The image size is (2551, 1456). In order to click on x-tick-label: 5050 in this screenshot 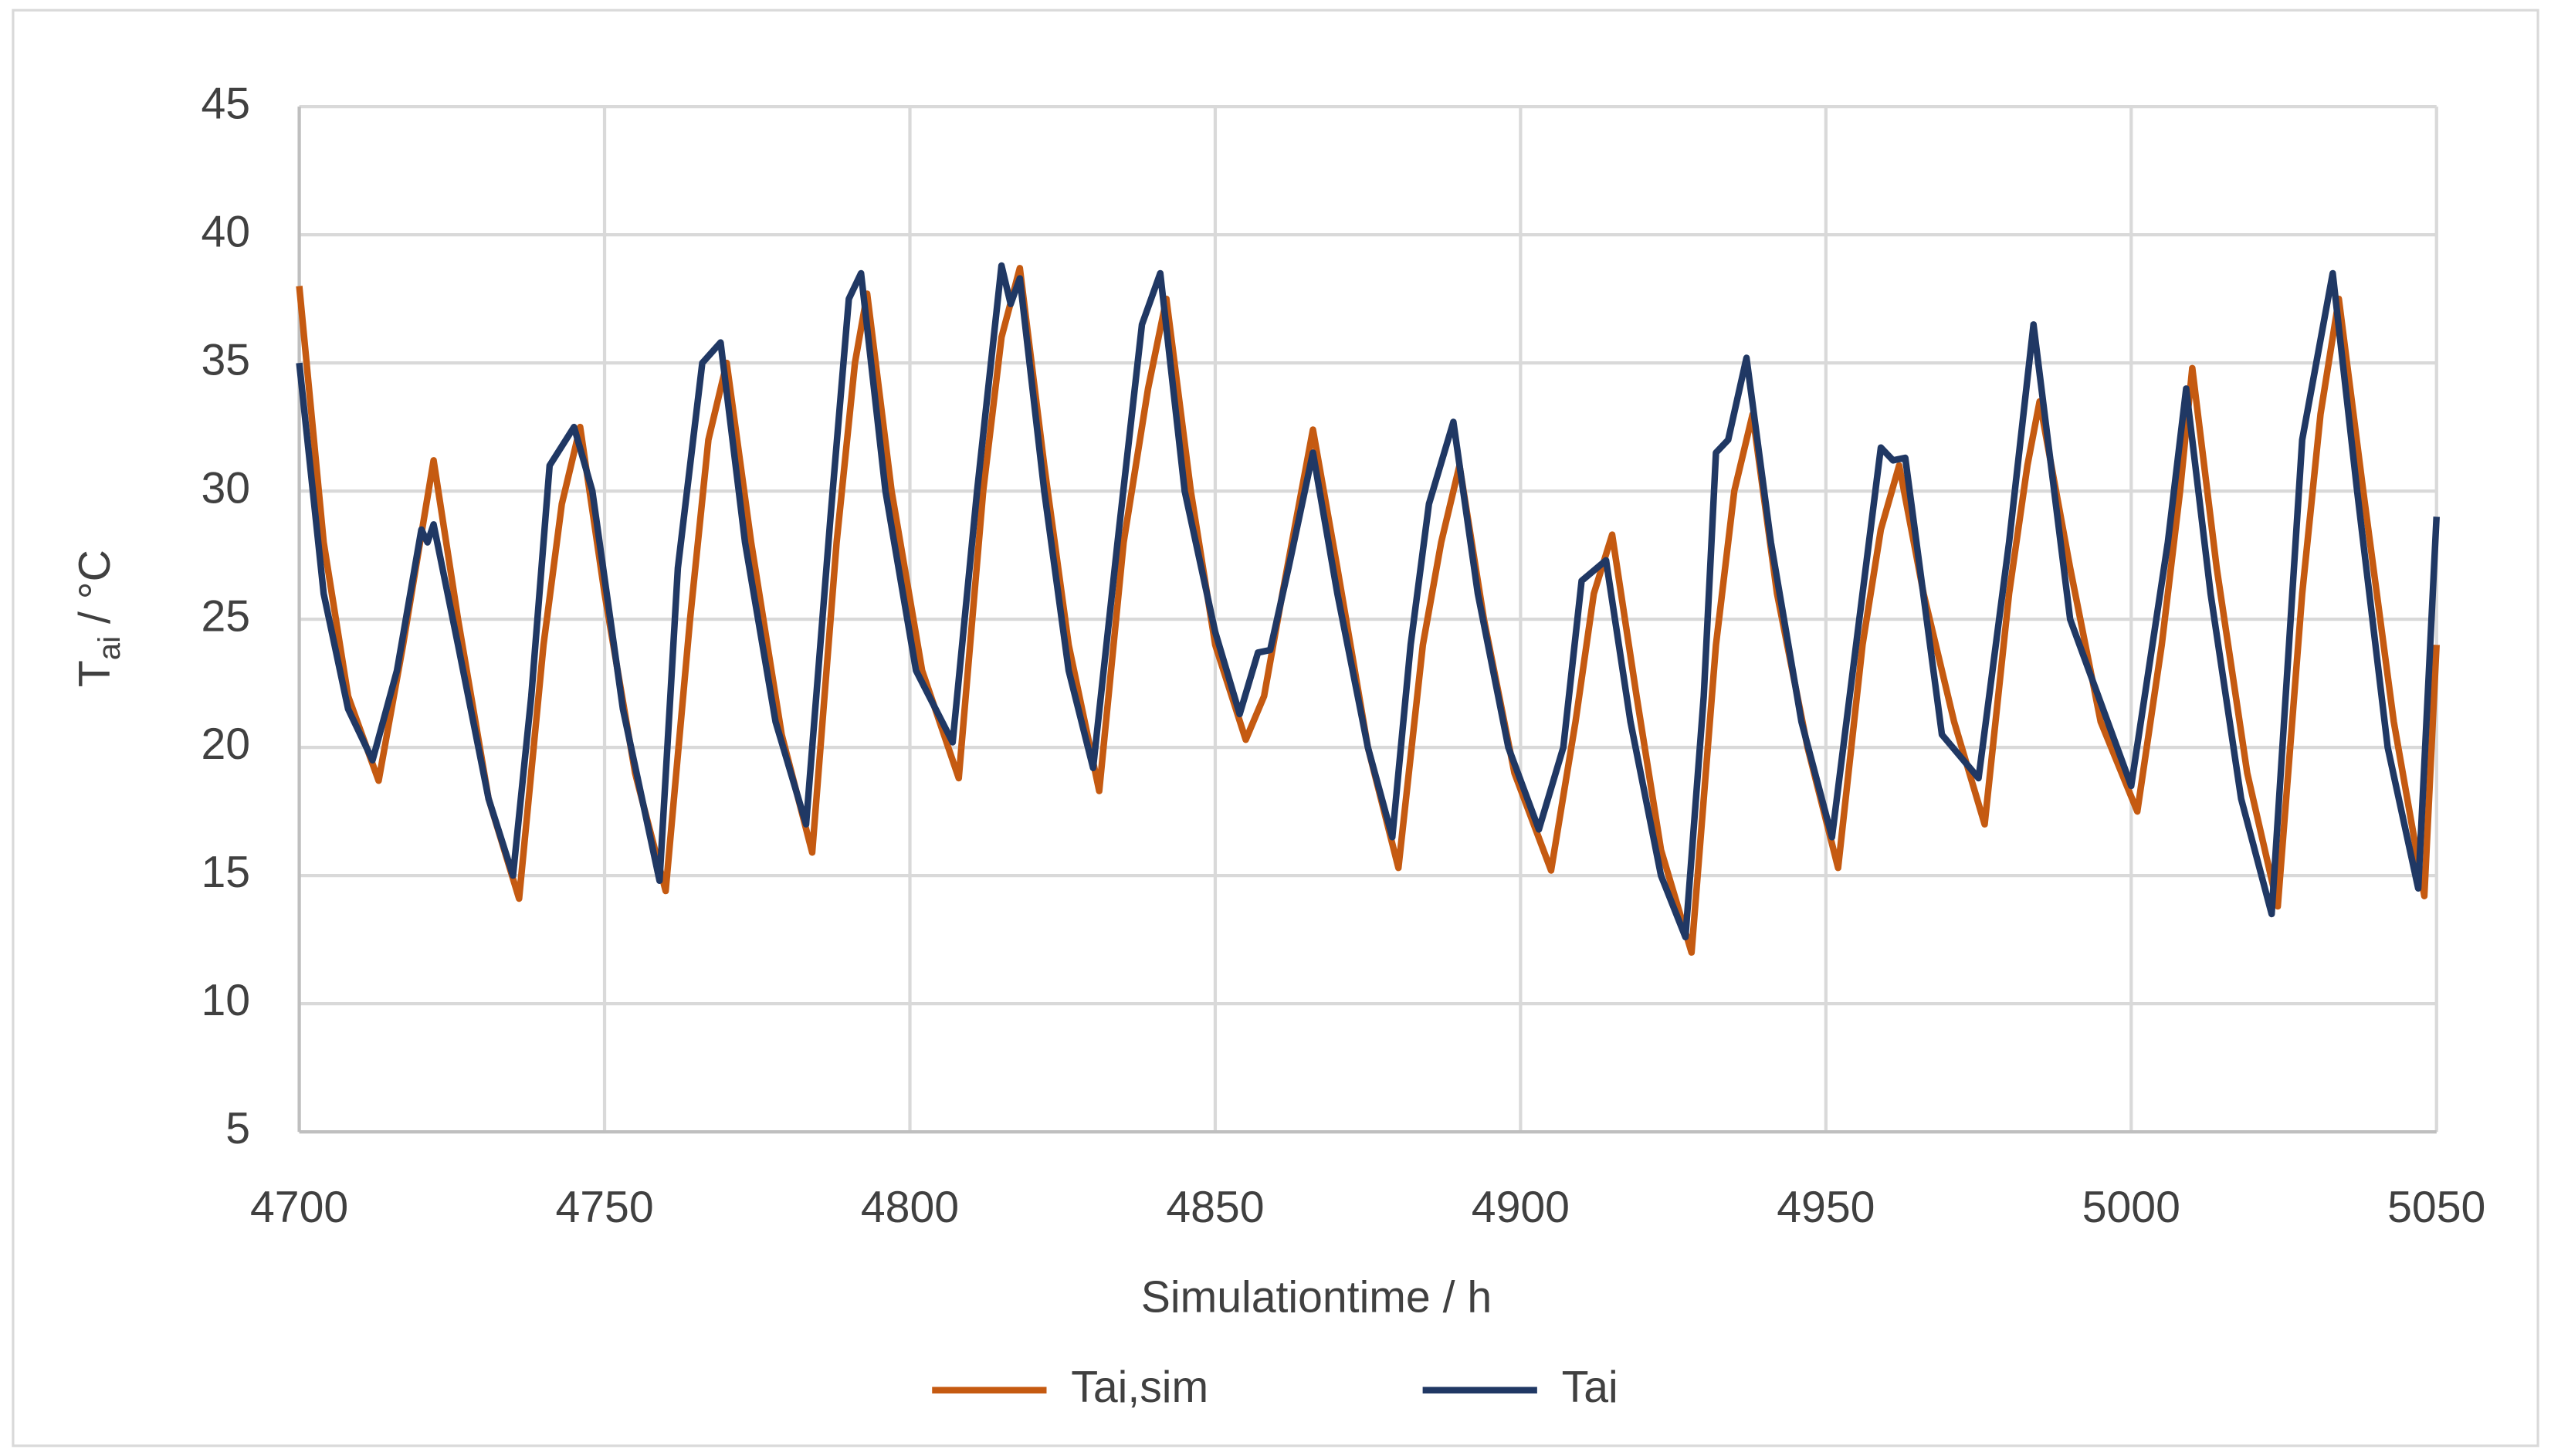, I will do `click(2436, 1207)`.